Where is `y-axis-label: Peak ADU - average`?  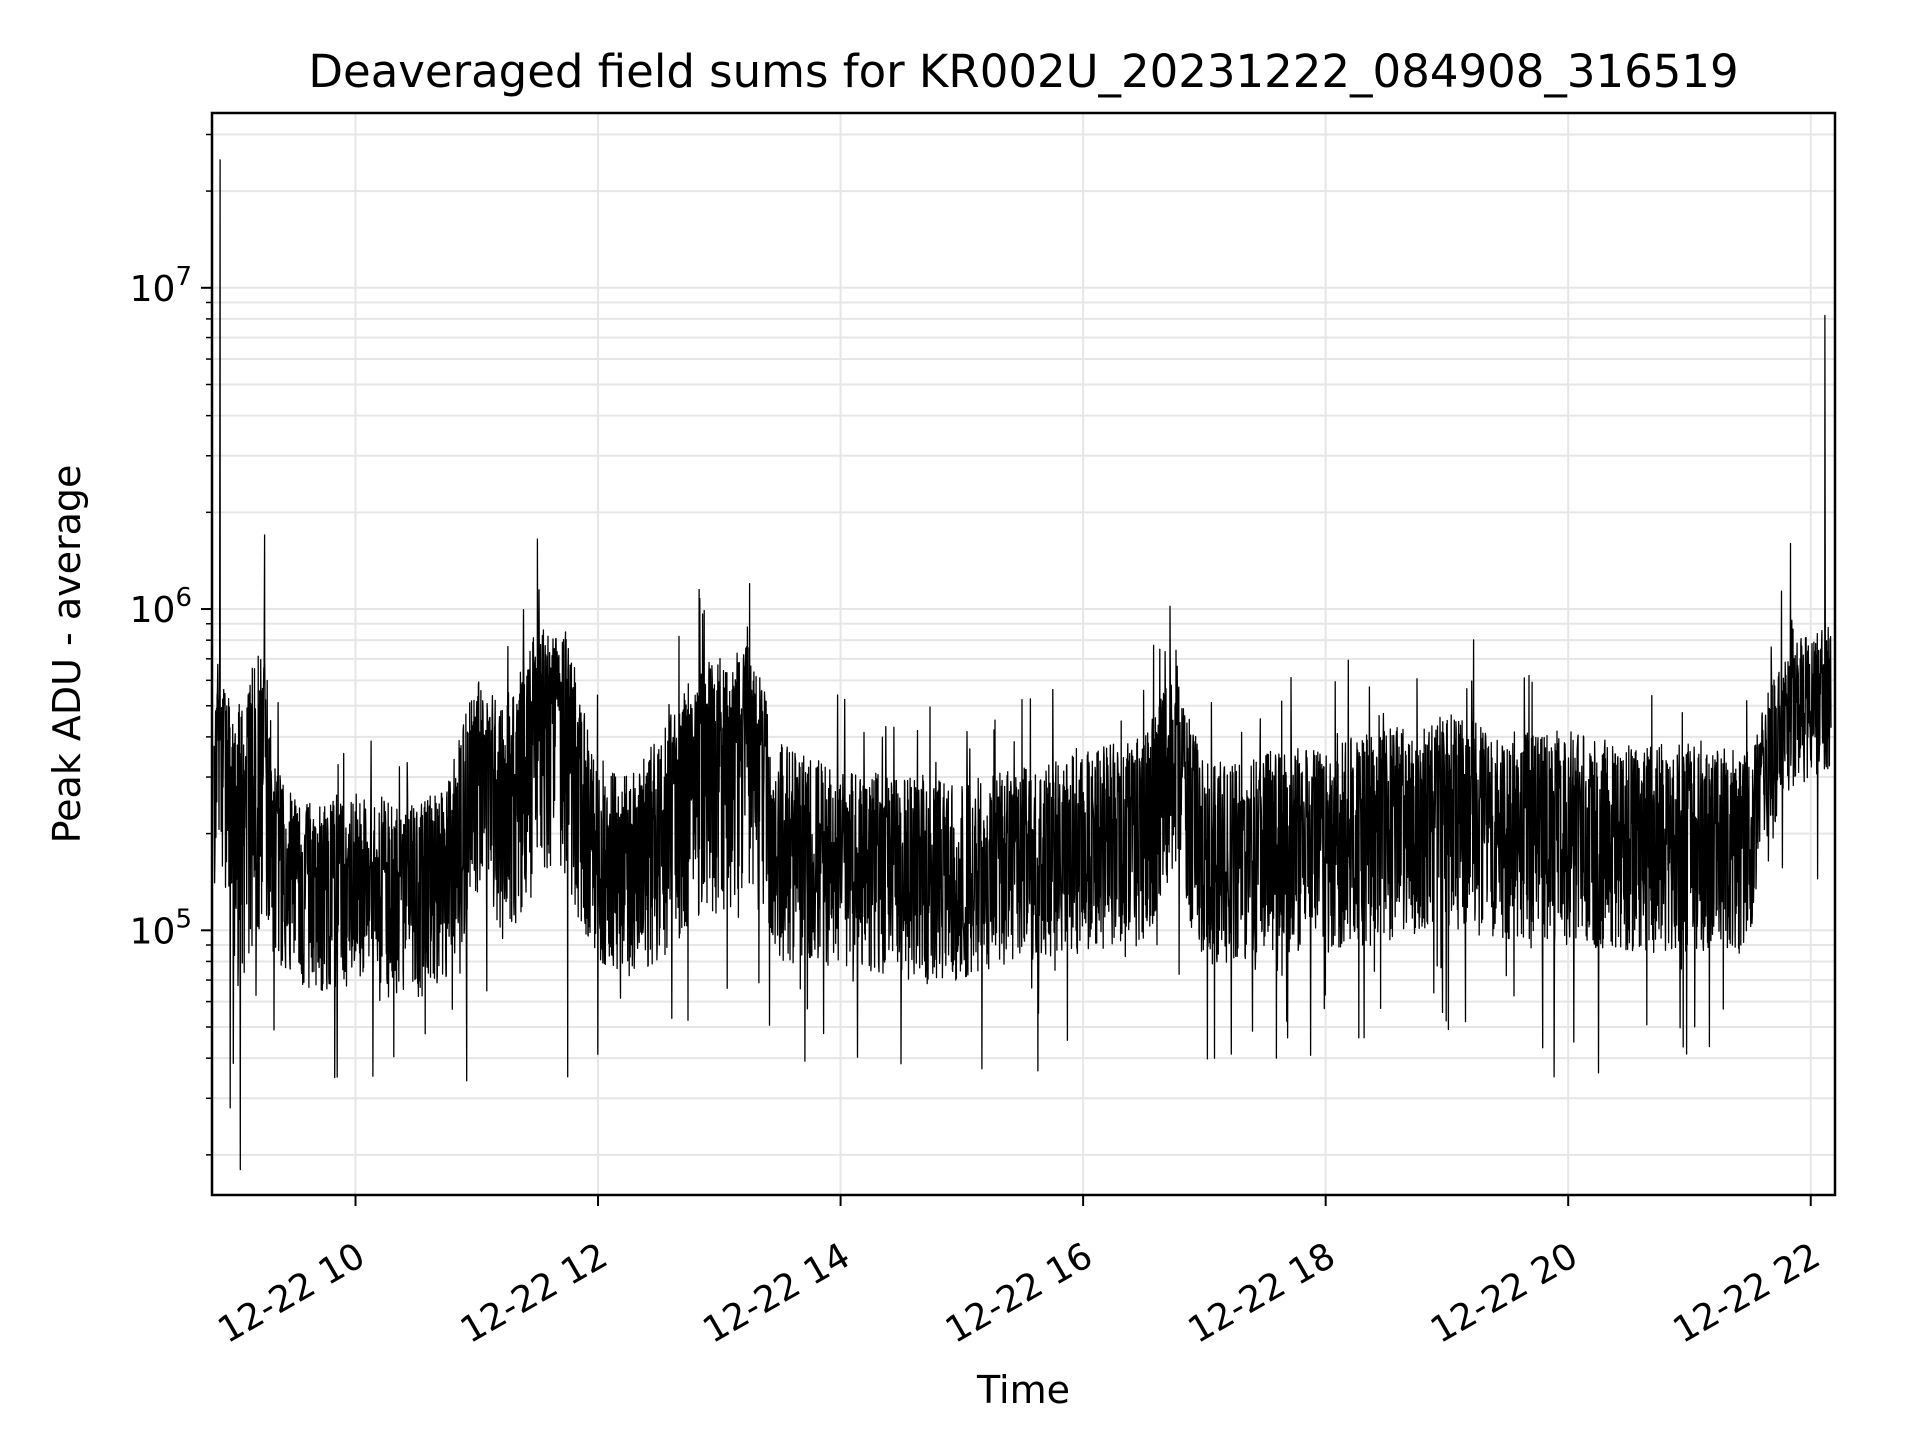 y-axis-label: Peak ADU - average is located at coordinates (67, 654).